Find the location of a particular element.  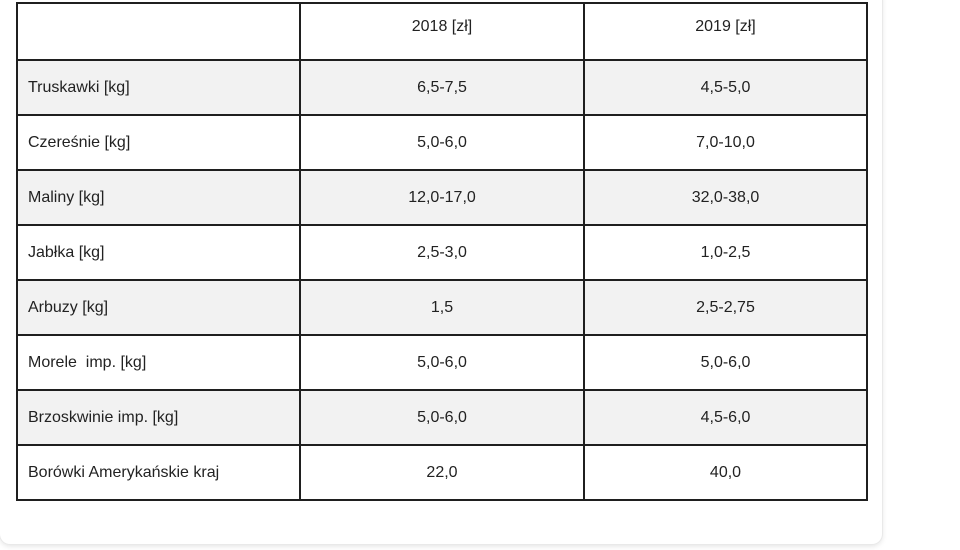

value-2019: 40,0 is located at coordinates (725, 472).